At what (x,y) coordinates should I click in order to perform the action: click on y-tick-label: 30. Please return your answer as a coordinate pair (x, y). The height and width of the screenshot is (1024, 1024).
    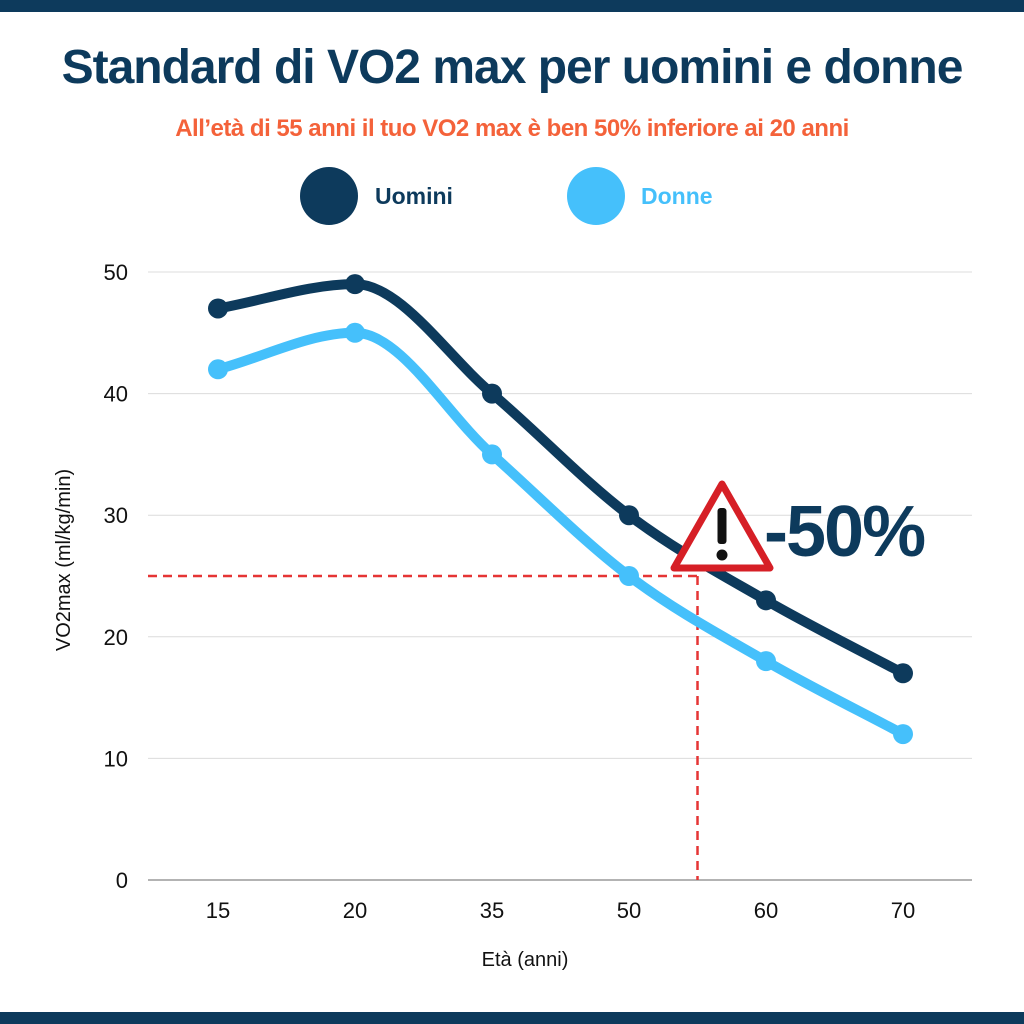
    Looking at the image, I should click on (116, 515).